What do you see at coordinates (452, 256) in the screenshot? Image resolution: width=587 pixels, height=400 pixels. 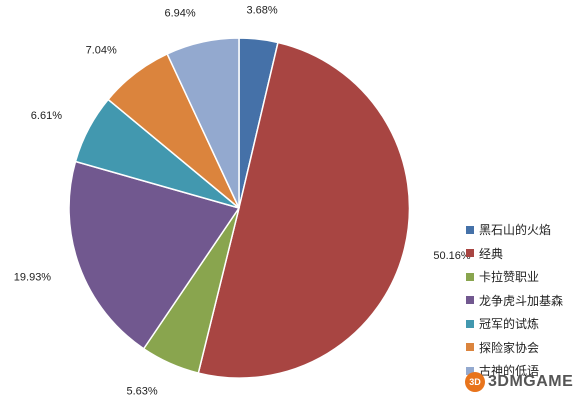 I see `data-label-1: 50.16%` at bounding box center [452, 256].